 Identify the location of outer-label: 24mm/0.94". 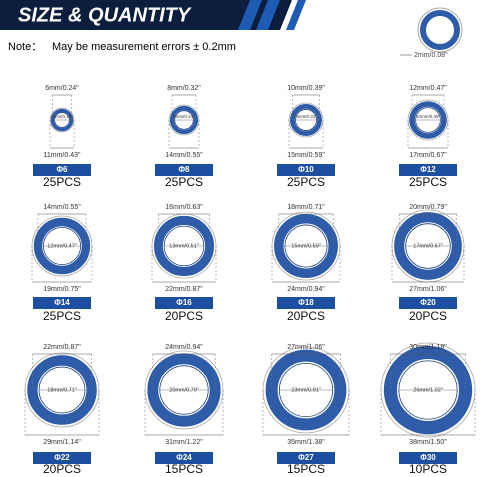
(306, 289).